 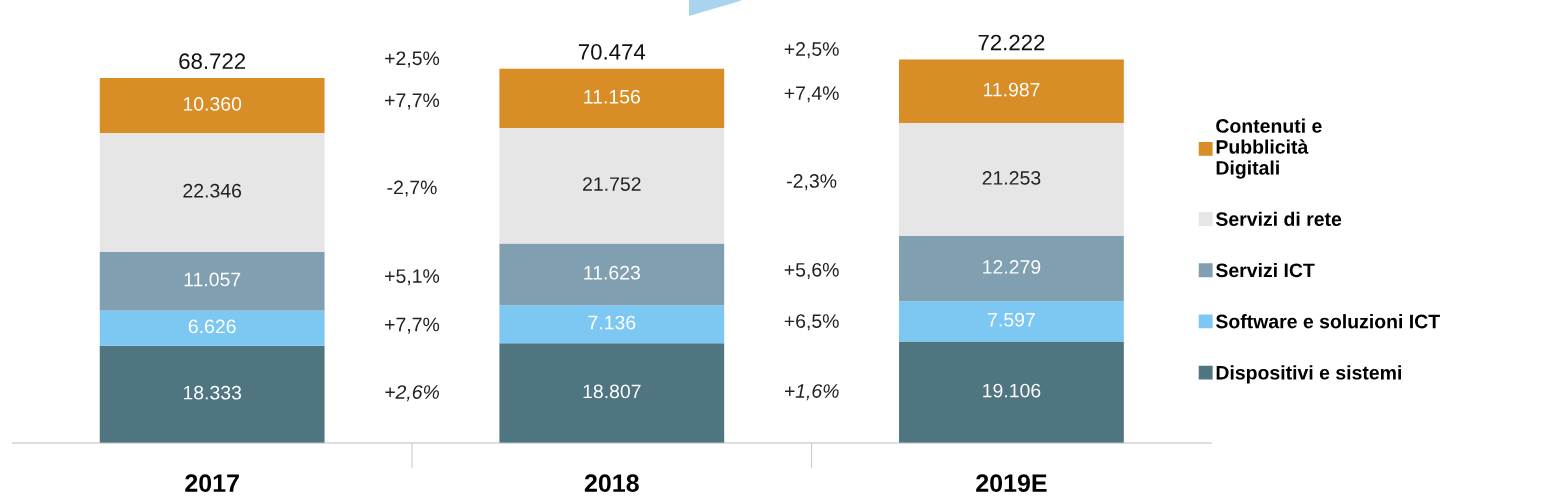 I want to click on data-label: 19.106, so click(x=1012, y=390).